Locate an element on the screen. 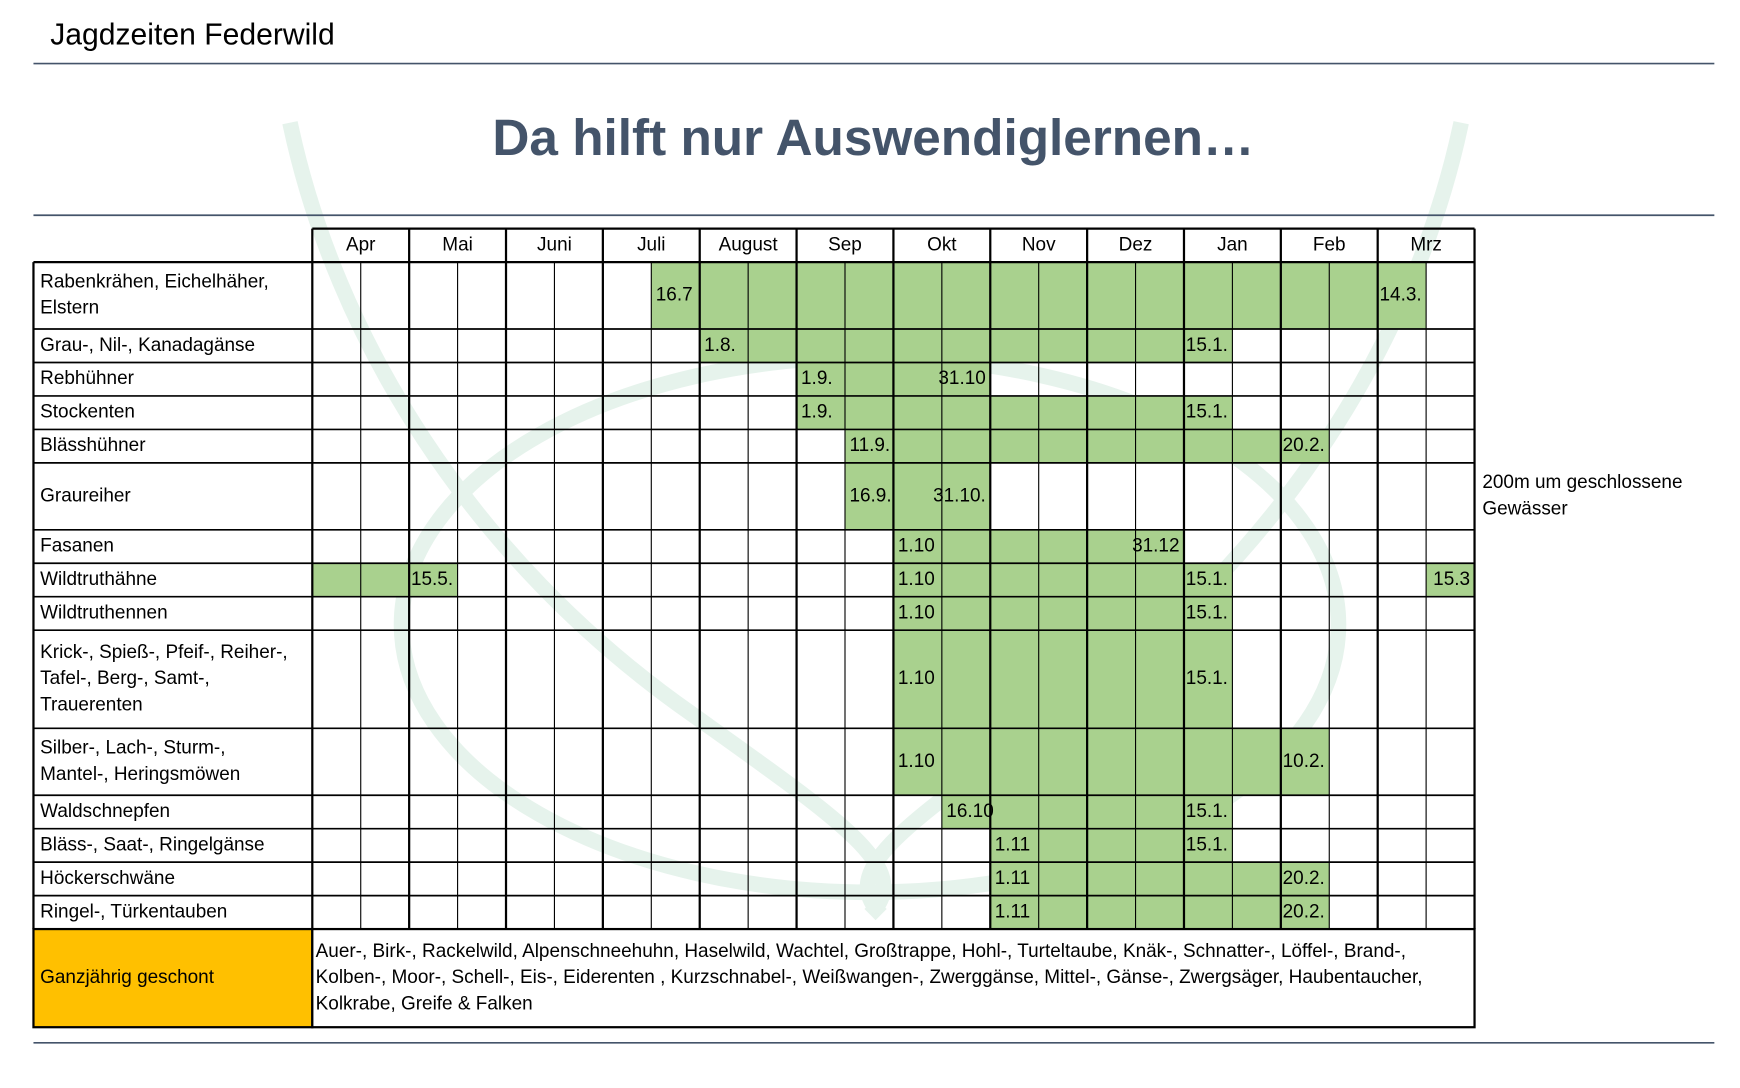 The width and height of the screenshot is (1740, 1088). month-header: Apr is located at coordinates (361, 244).